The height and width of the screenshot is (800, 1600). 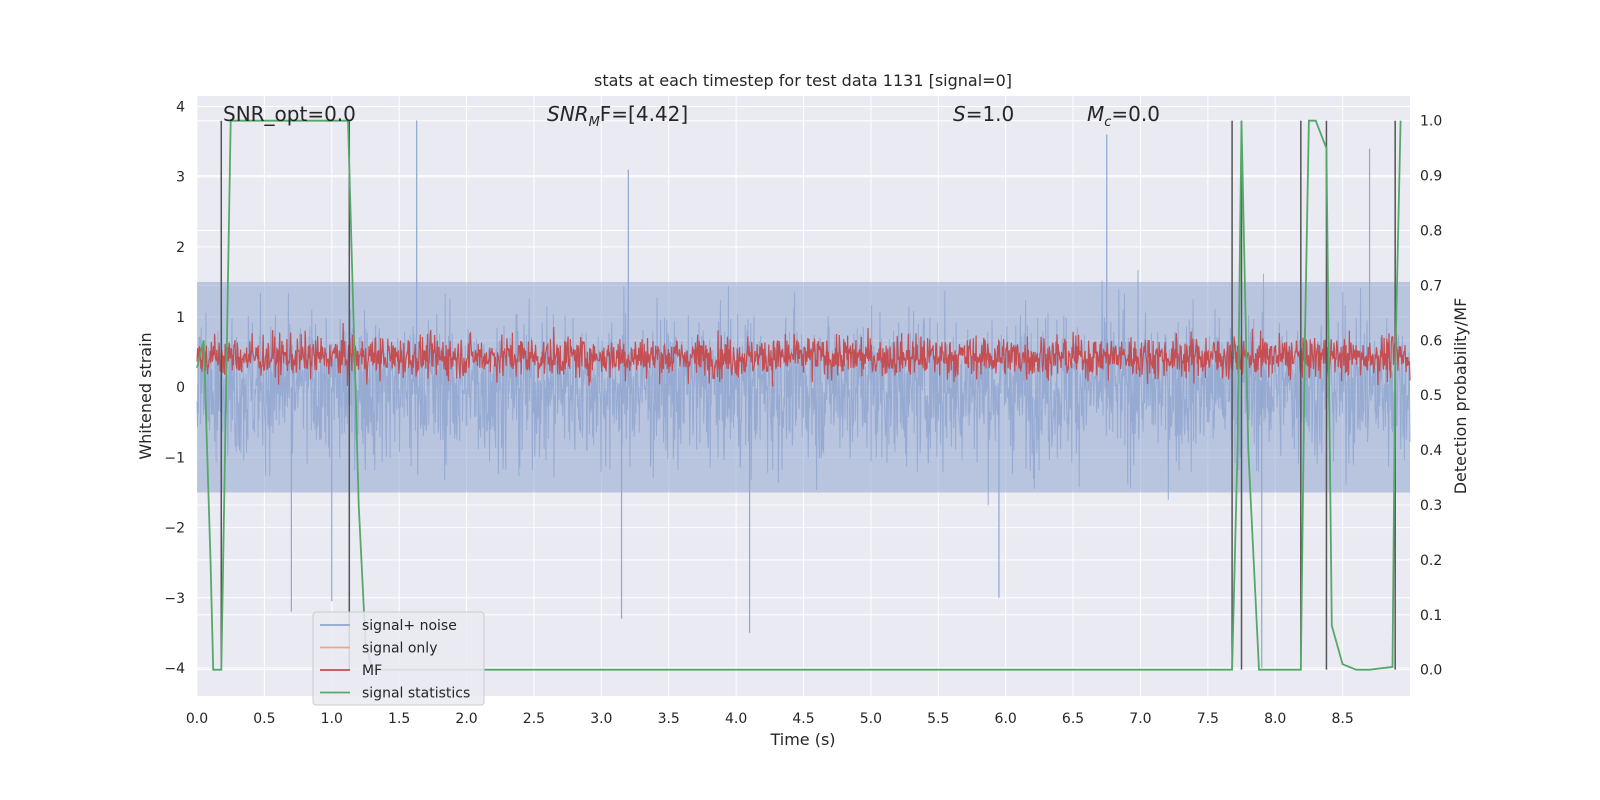 What do you see at coordinates (1431, 231) in the screenshot?
I see `y-right-tick-label: 0.8` at bounding box center [1431, 231].